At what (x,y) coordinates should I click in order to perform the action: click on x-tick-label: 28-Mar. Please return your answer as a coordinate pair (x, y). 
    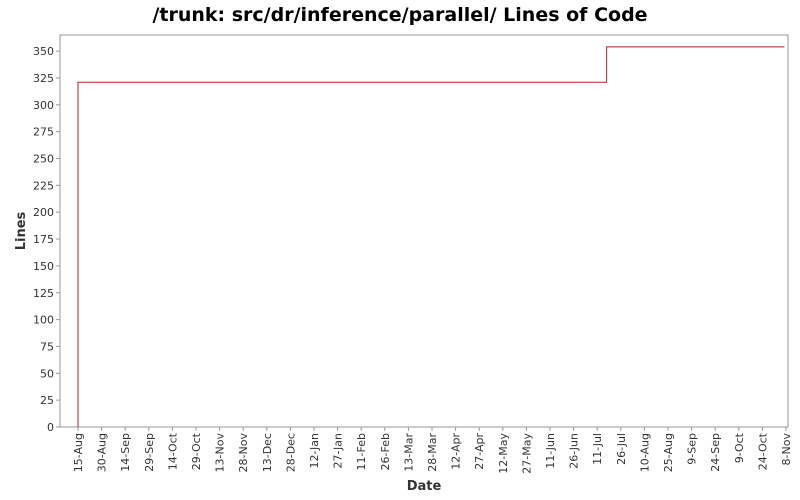
    Looking at the image, I should click on (432, 452).